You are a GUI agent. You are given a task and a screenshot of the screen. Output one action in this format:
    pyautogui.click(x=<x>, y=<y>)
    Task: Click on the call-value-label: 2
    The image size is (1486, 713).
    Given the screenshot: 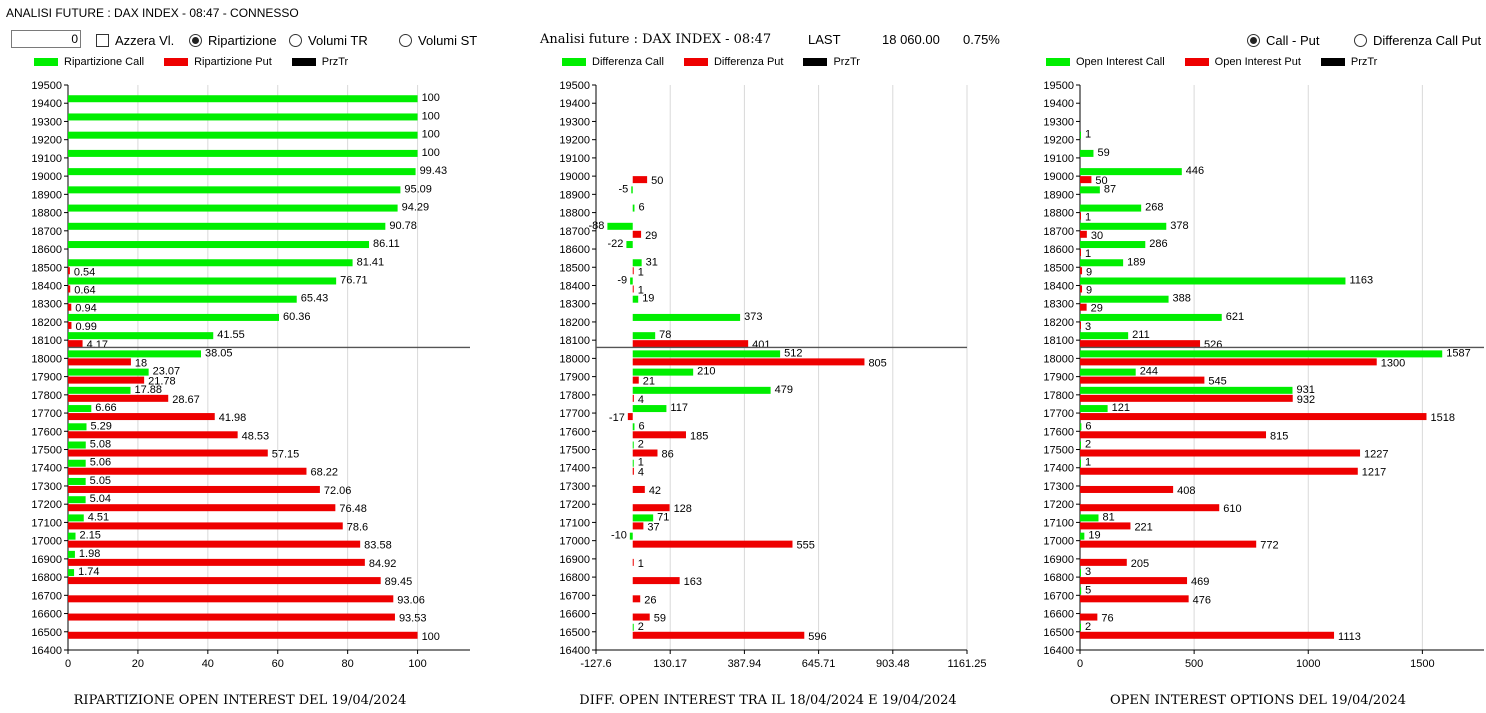 What is the action you would take?
    pyautogui.click(x=1088, y=627)
    